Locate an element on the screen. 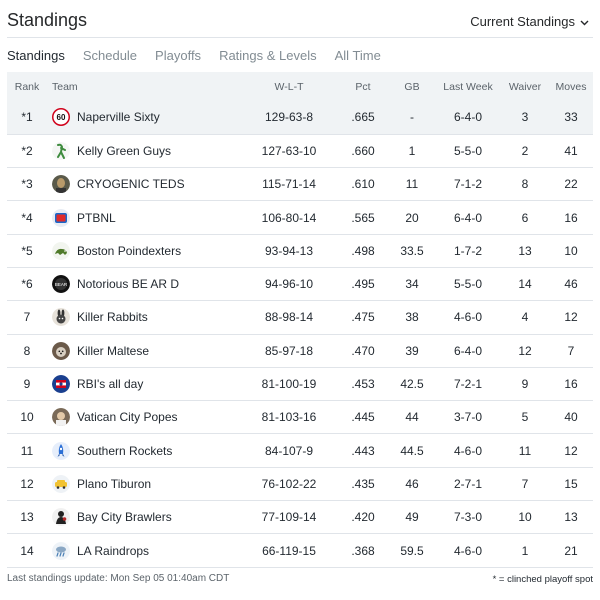 This screenshot has width=600, height=600. team-name: Southern Rockets is located at coordinates (125, 450).